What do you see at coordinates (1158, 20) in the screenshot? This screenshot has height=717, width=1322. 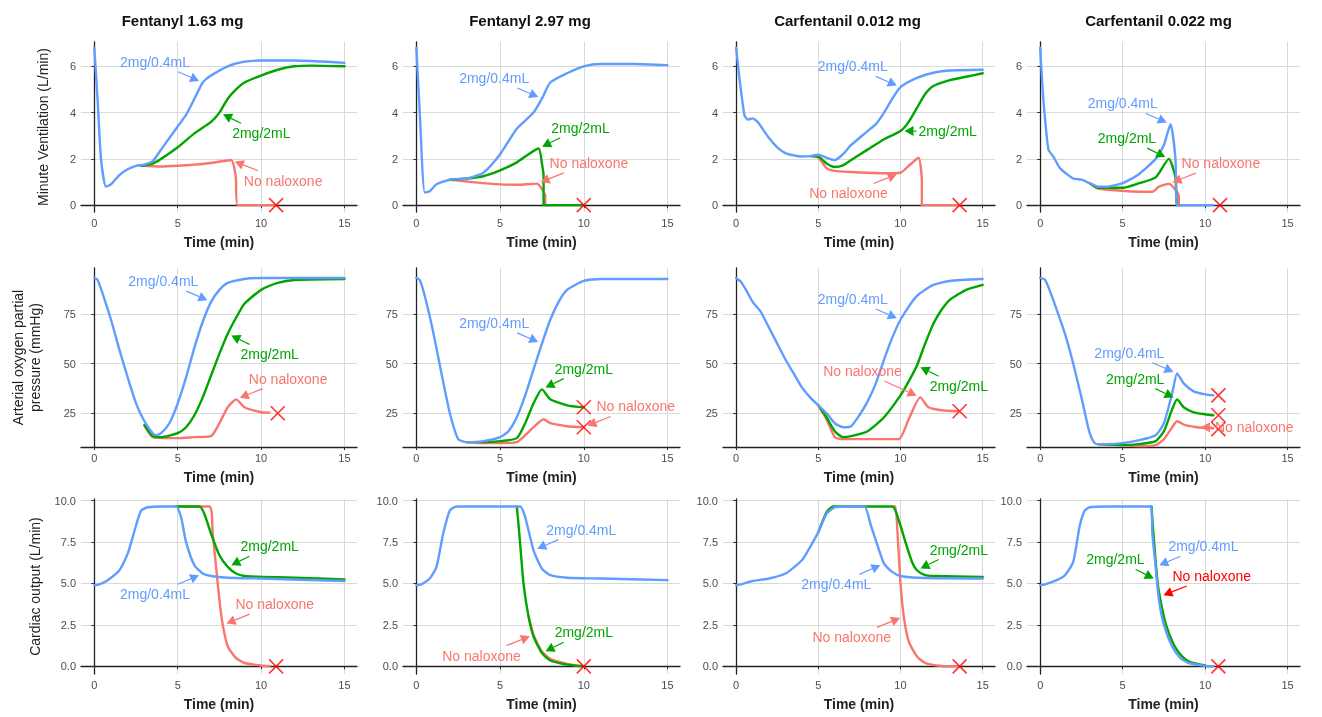 I see `chart-title: Carfentanil 0.022 mg` at bounding box center [1158, 20].